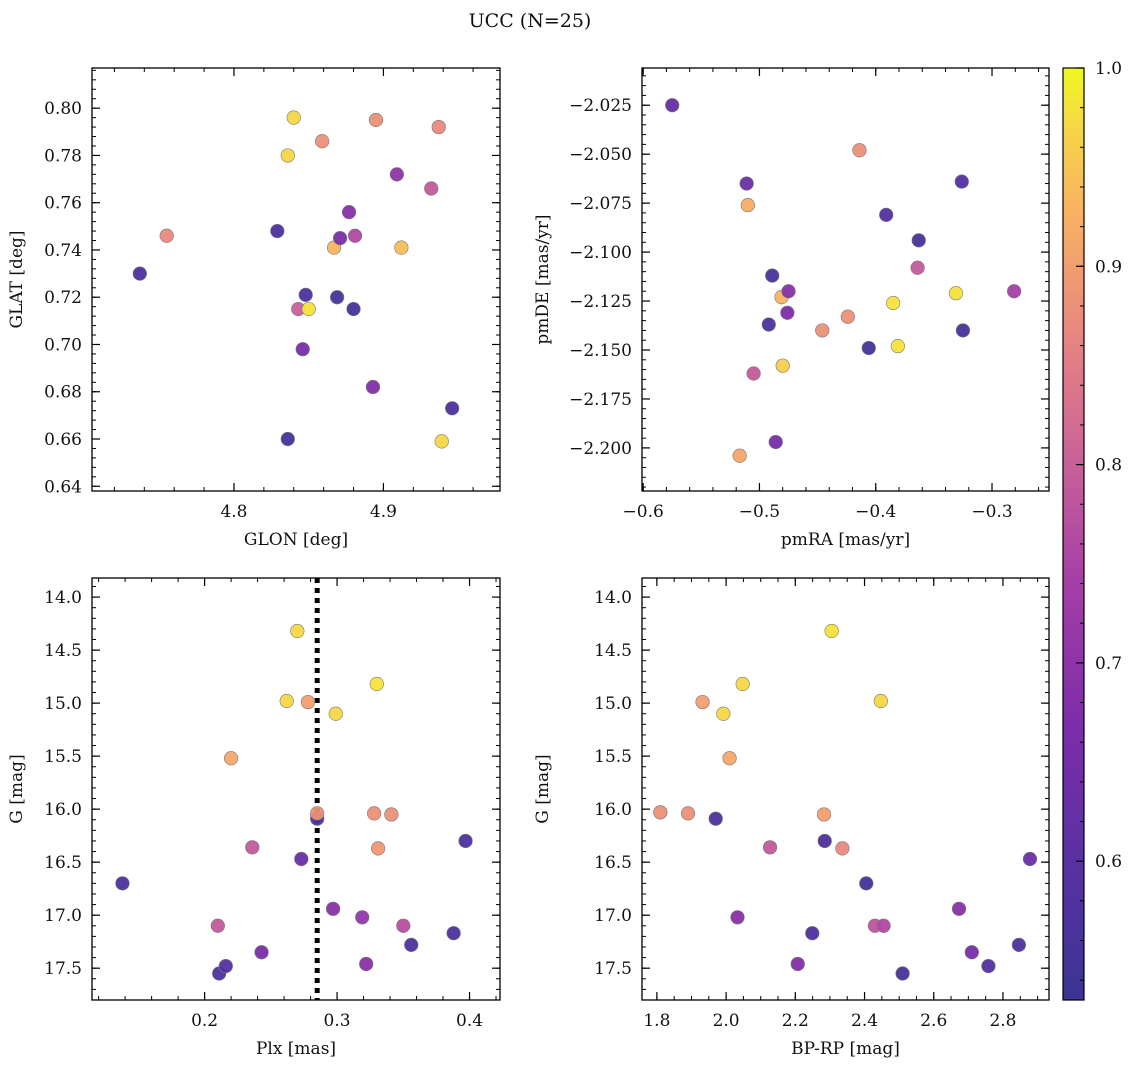 Image resolution: width=1136 pixels, height=1068 pixels. I want to click on x-axis-label: BP-RP [mag], so click(845, 1049).